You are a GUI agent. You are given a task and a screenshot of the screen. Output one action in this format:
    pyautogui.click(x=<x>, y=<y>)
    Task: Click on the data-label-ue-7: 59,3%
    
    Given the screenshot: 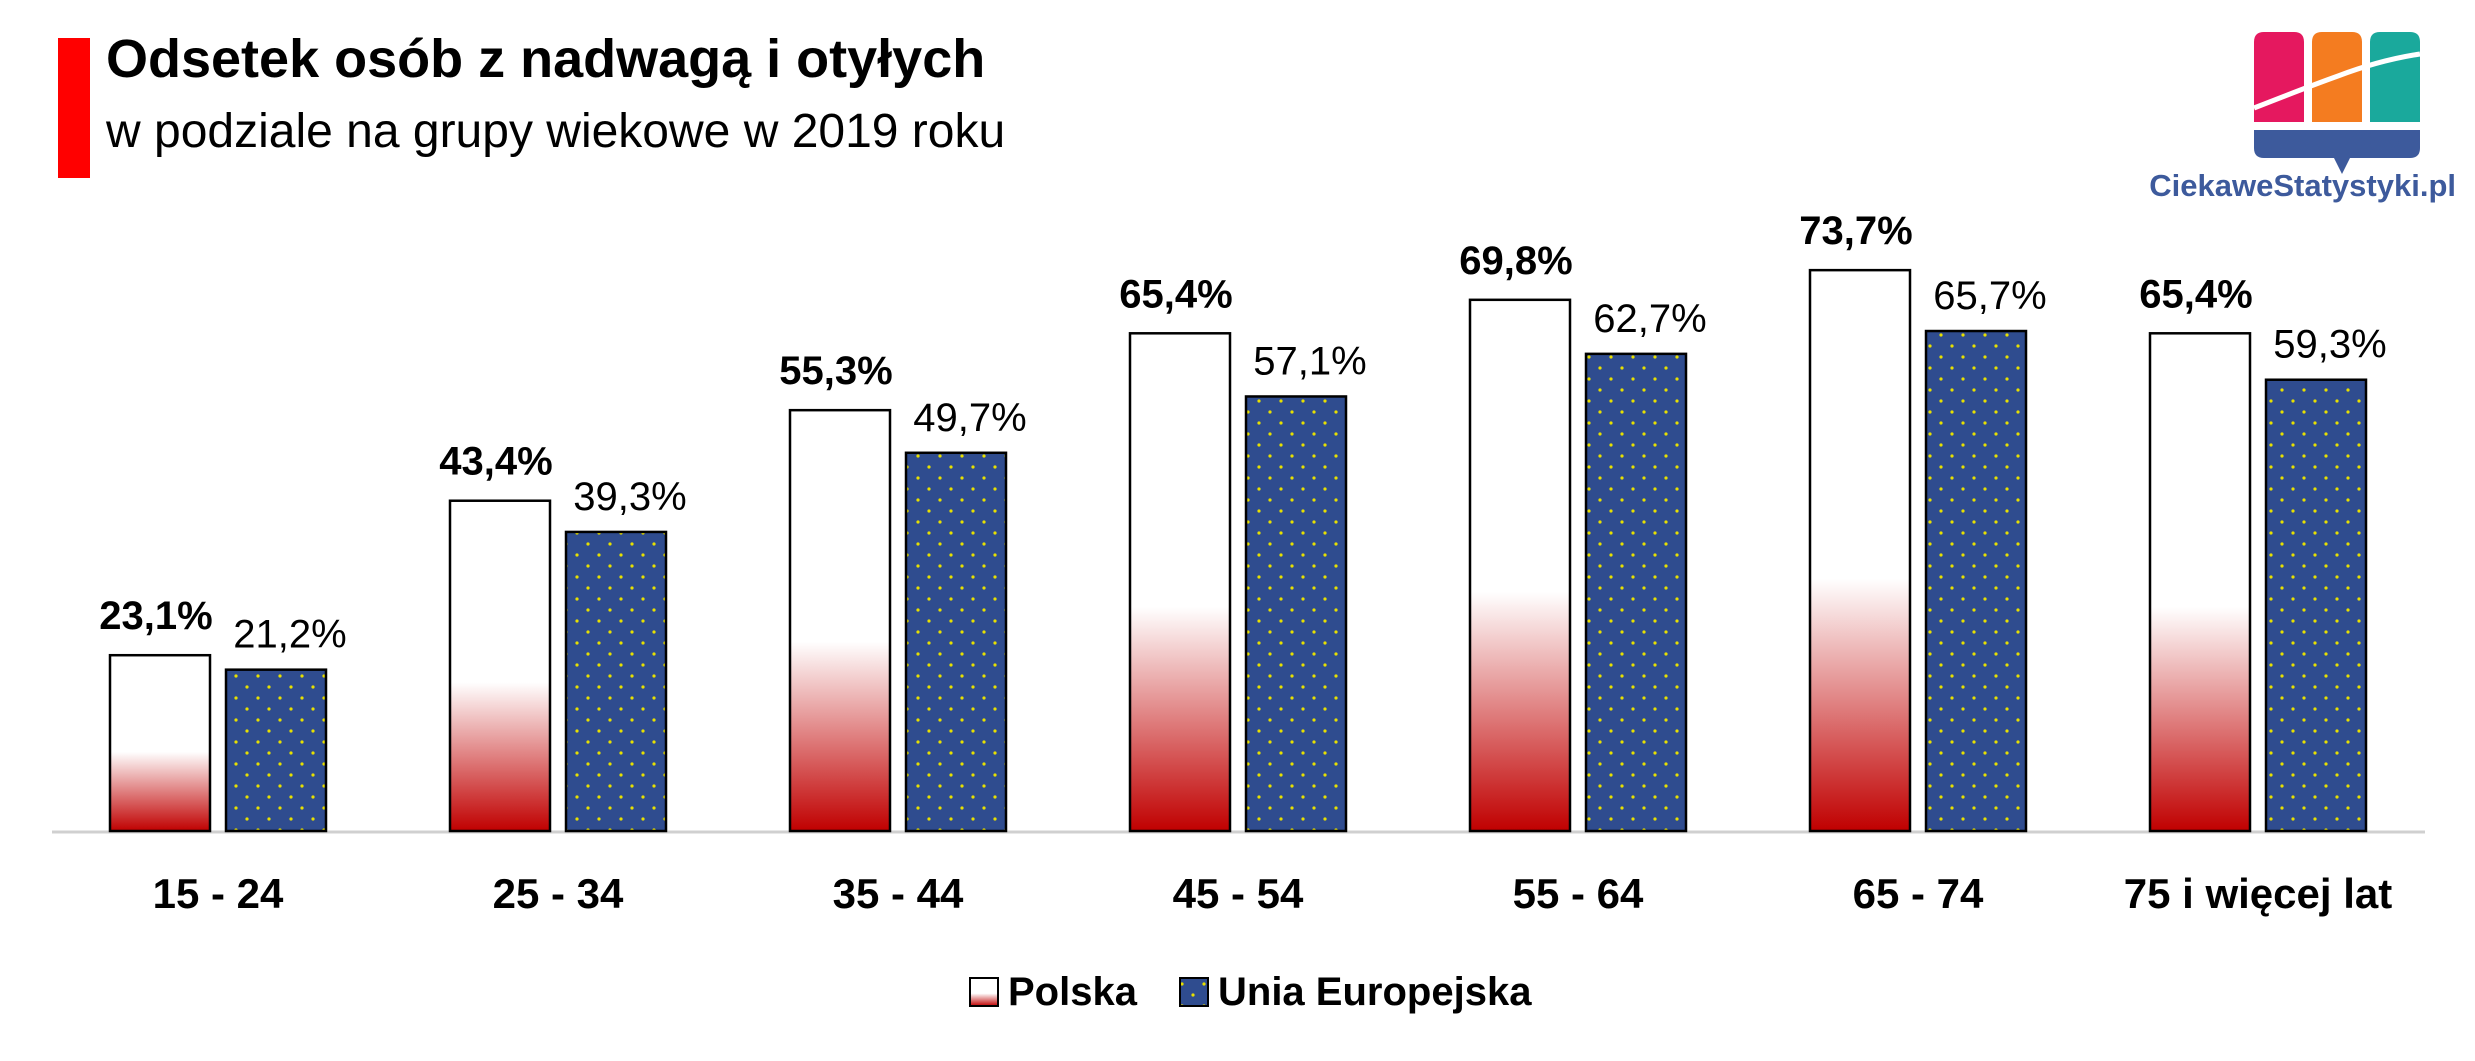 What is the action you would take?
    pyautogui.click(x=2329, y=345)
    